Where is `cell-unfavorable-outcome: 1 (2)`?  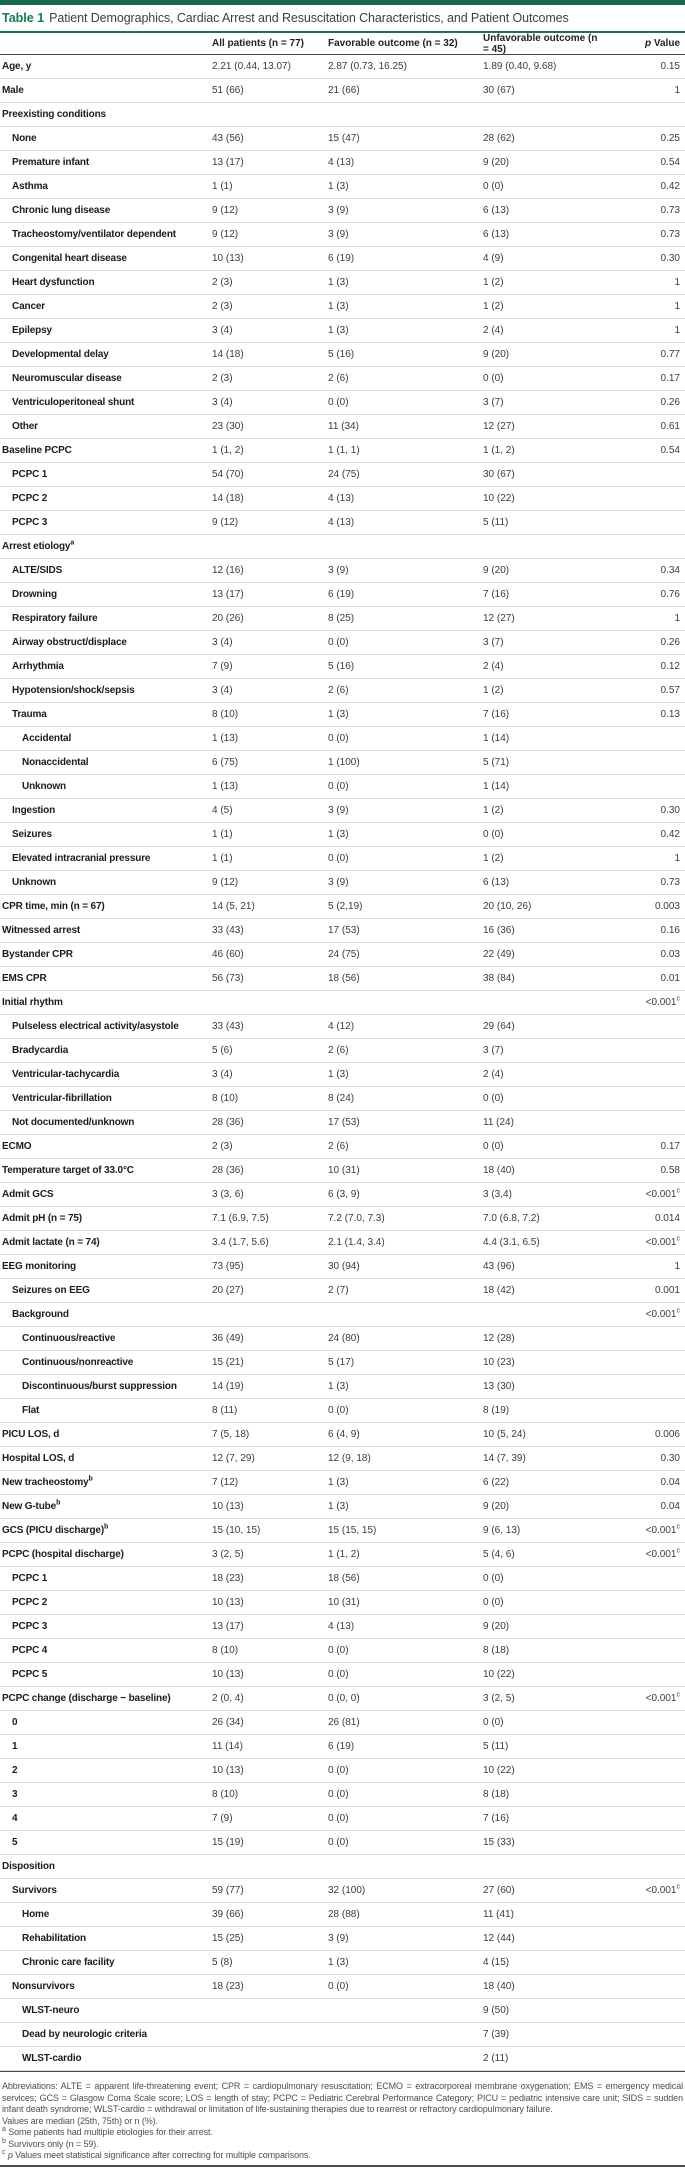
cell-unfavorable-outcome: 1 (2) is located at coordinates (493, 690).